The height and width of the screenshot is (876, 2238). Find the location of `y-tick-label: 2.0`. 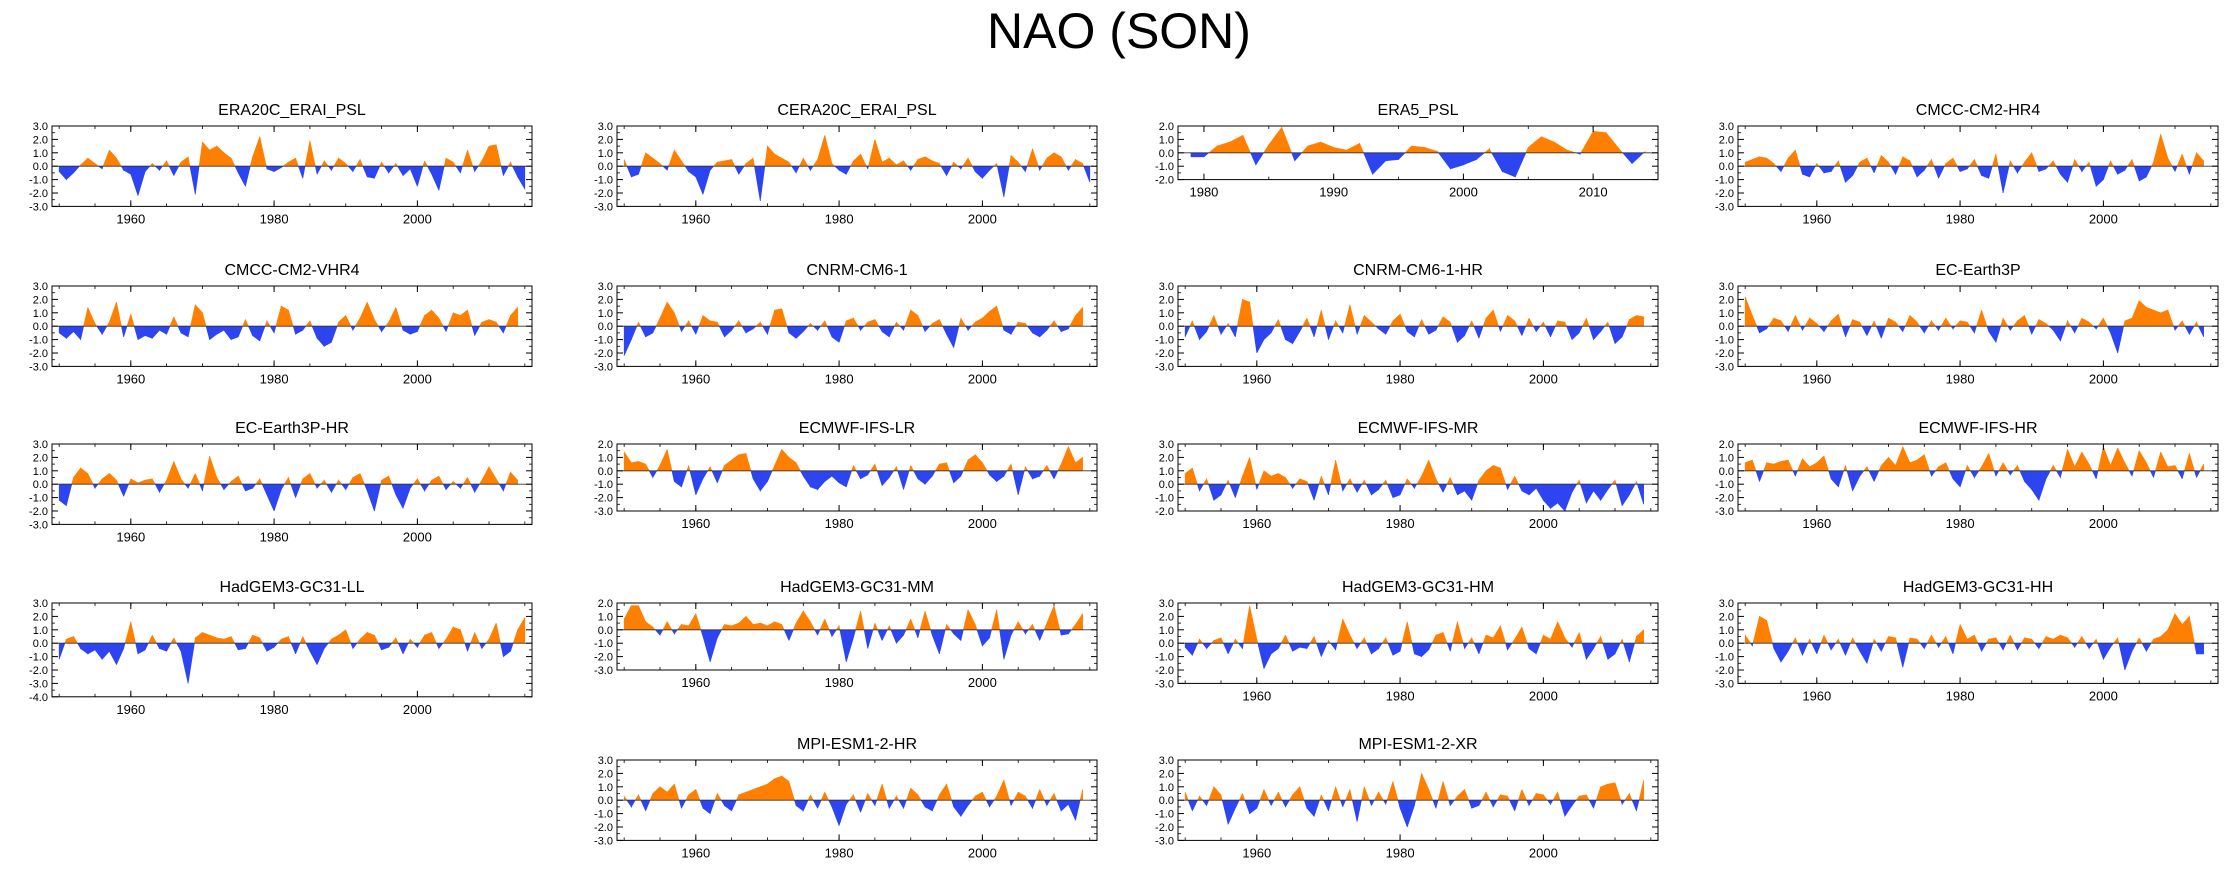

y-tick-label: 2.0 is located at coordinates (40, 617).